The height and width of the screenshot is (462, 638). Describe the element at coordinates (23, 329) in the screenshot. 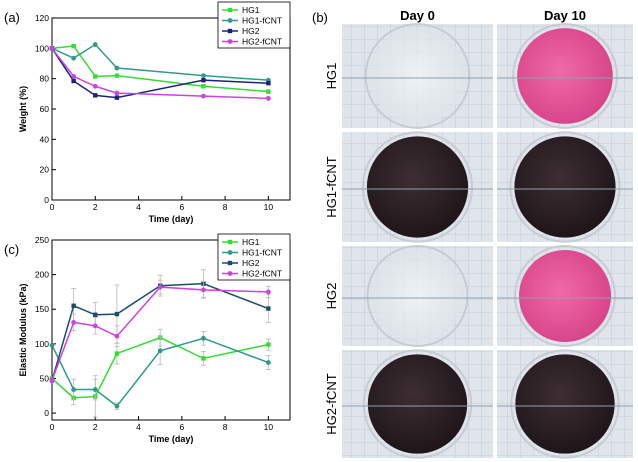

I see `y-axis-title: Elastic Modulus (kPa)` at that location.